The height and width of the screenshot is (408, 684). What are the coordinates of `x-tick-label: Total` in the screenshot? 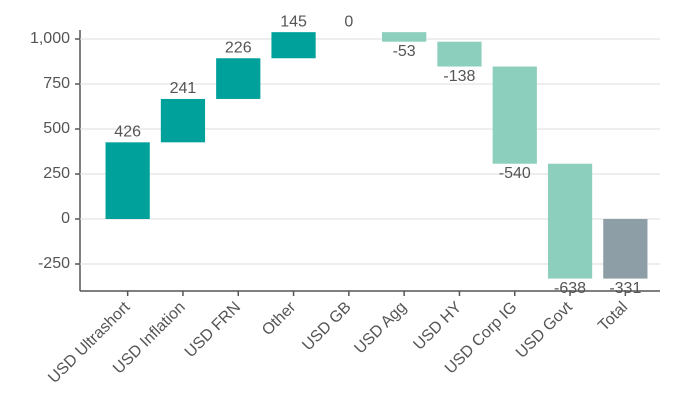 It's located at (613, 317).